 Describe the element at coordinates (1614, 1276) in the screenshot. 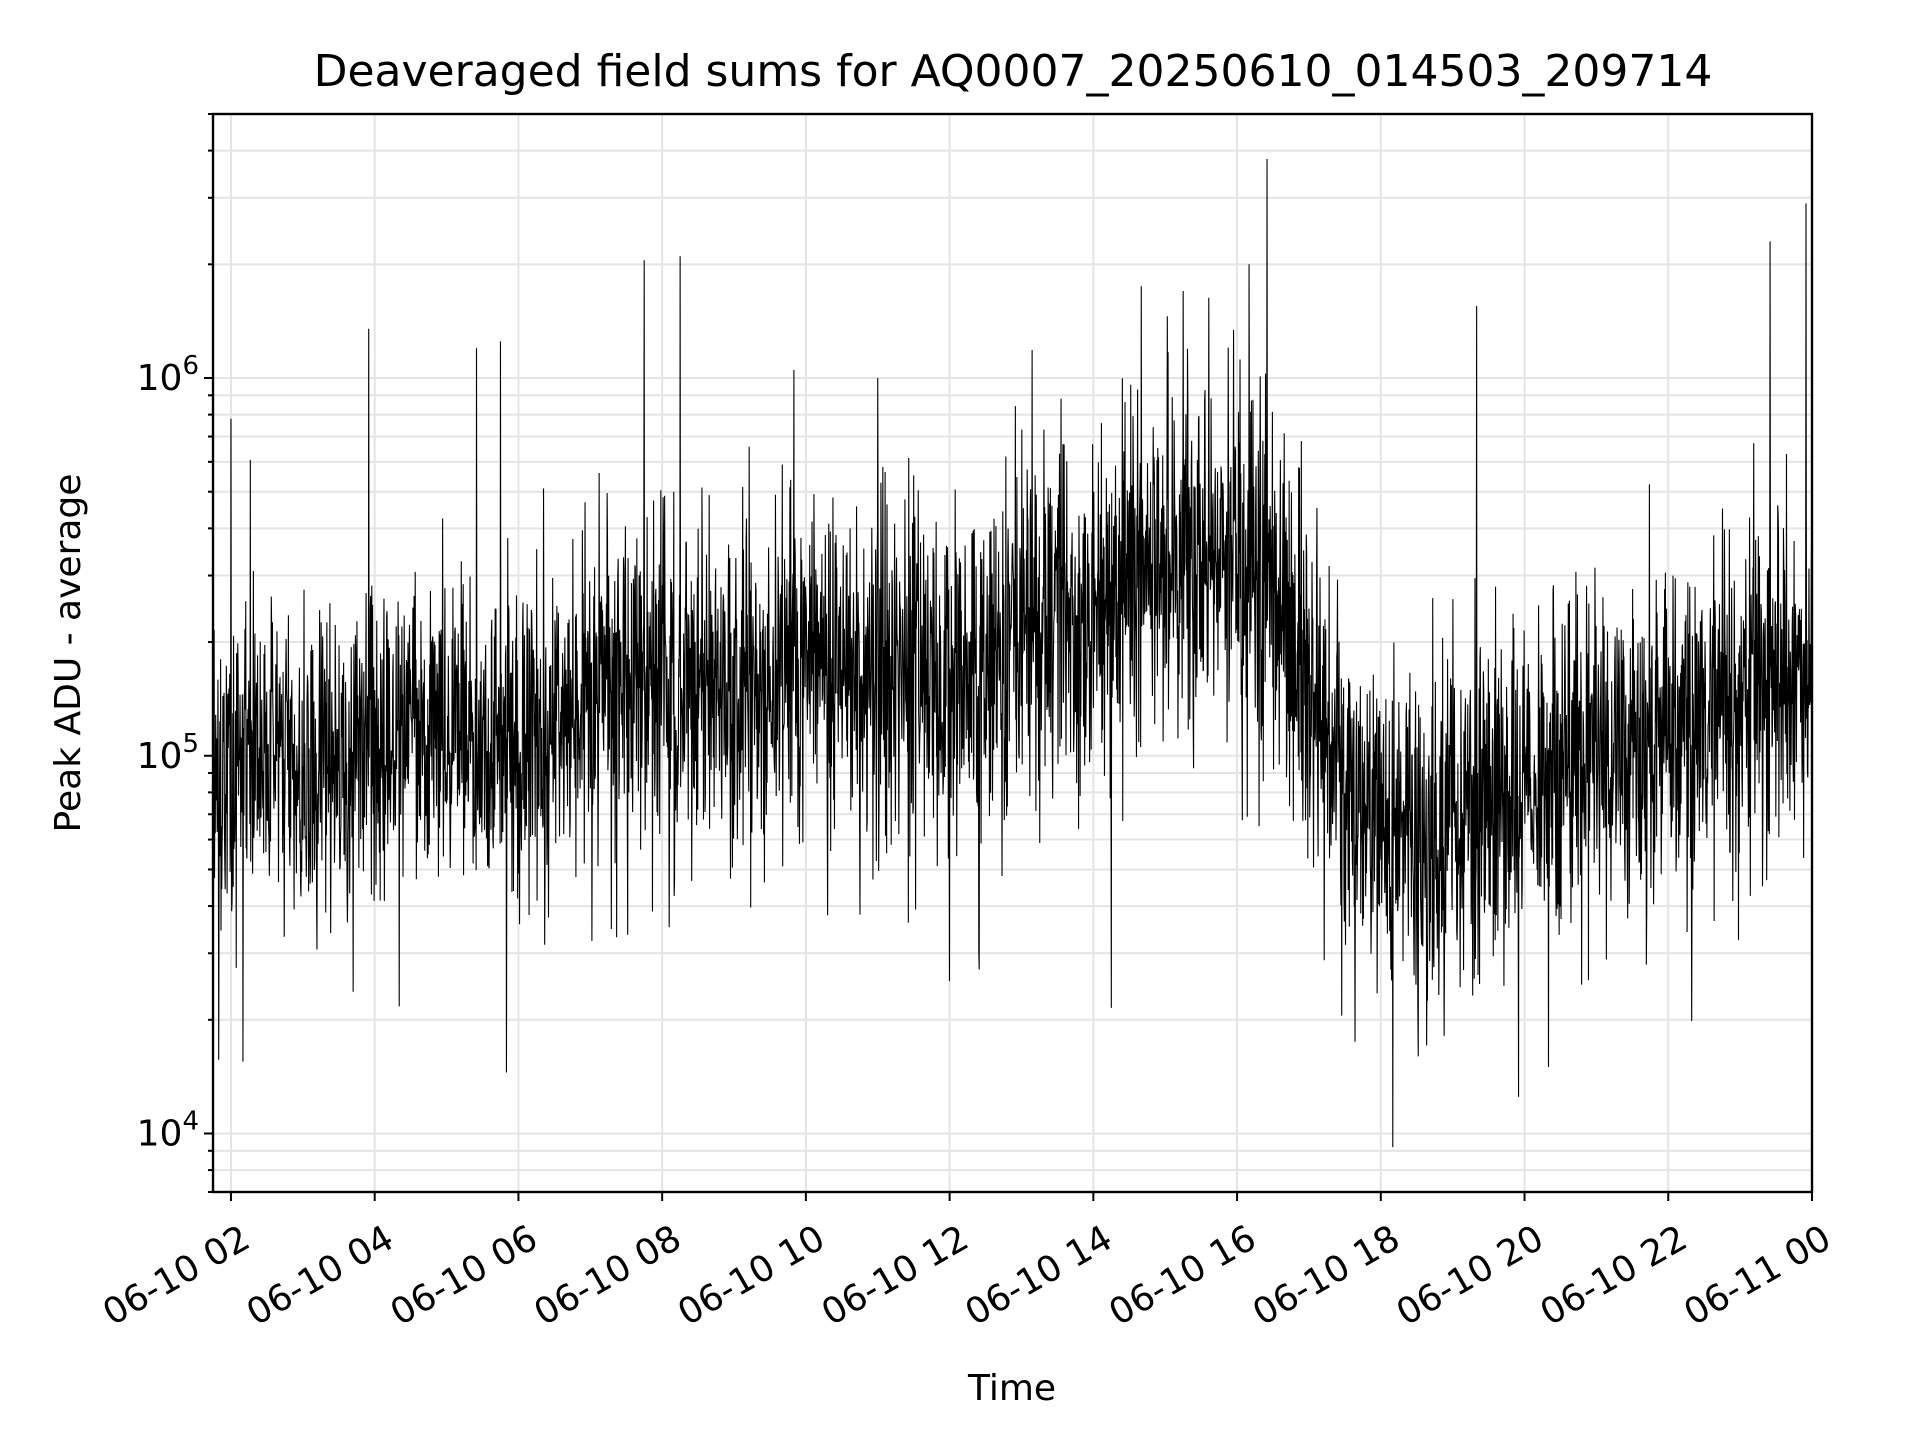

I see `x-tick-label: 06-10 22` at that location.